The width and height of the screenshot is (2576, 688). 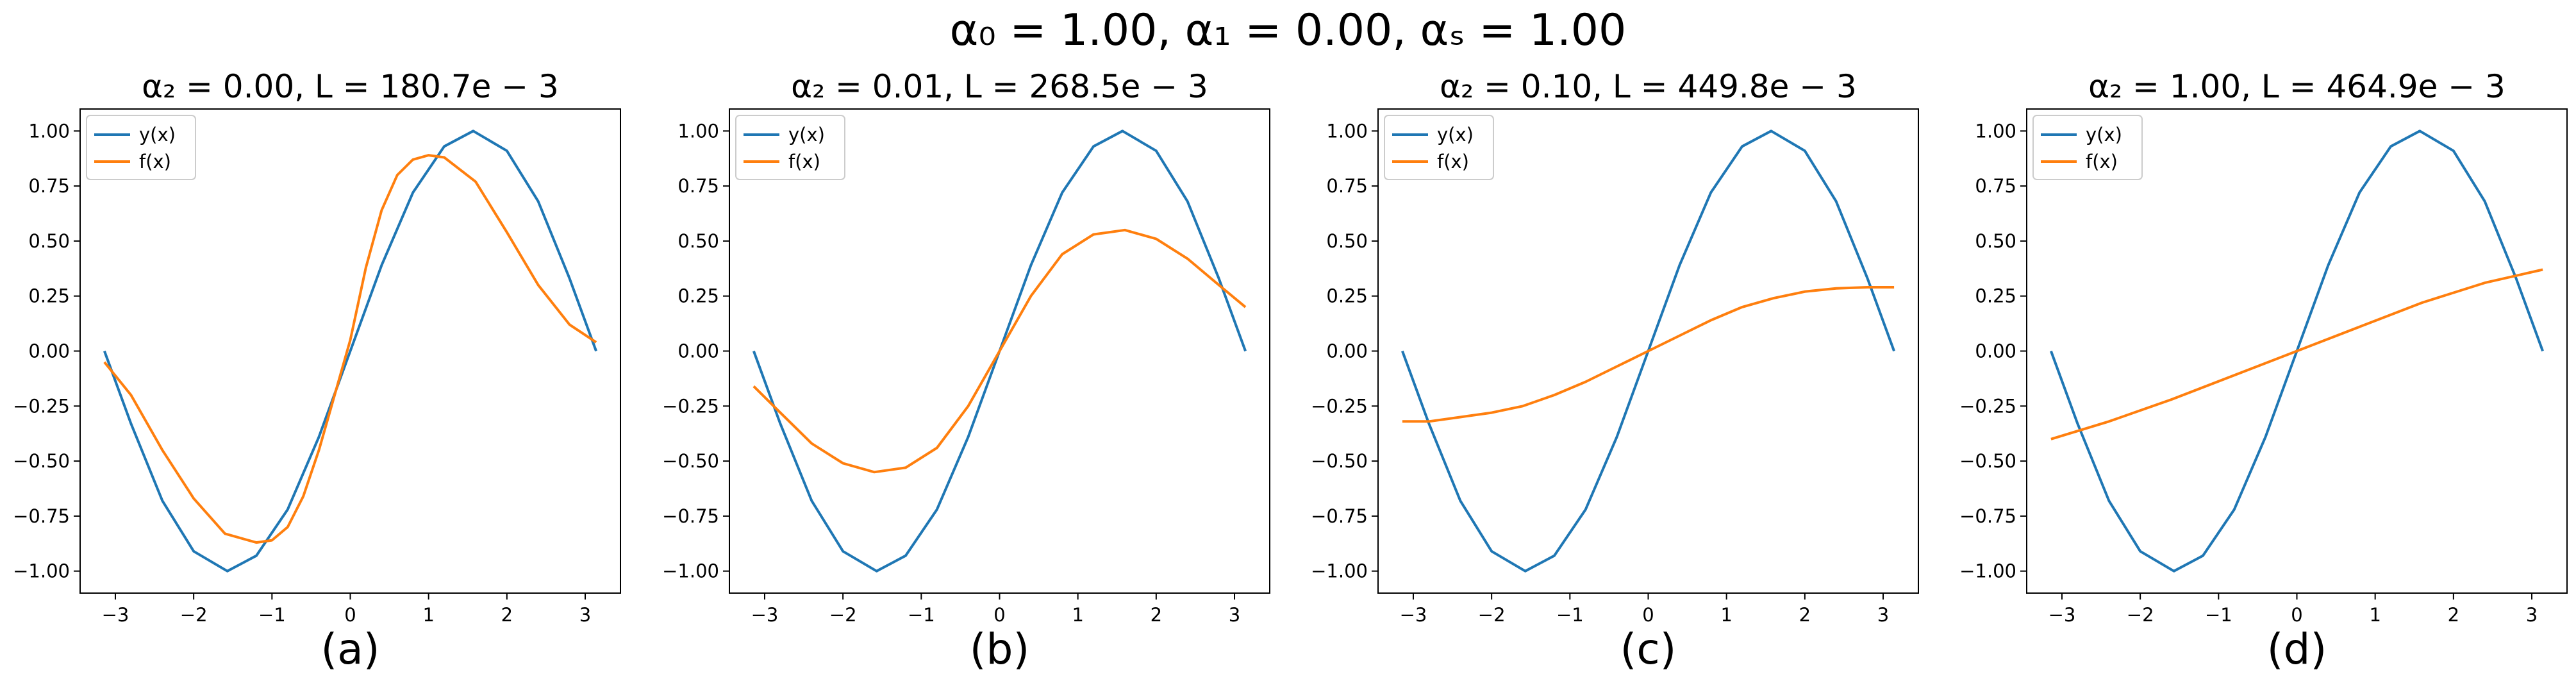 What do you see at coordinates (999, 649) in the screenshot?
I see `panel-label: (b)` at bounding box center [999, 649].